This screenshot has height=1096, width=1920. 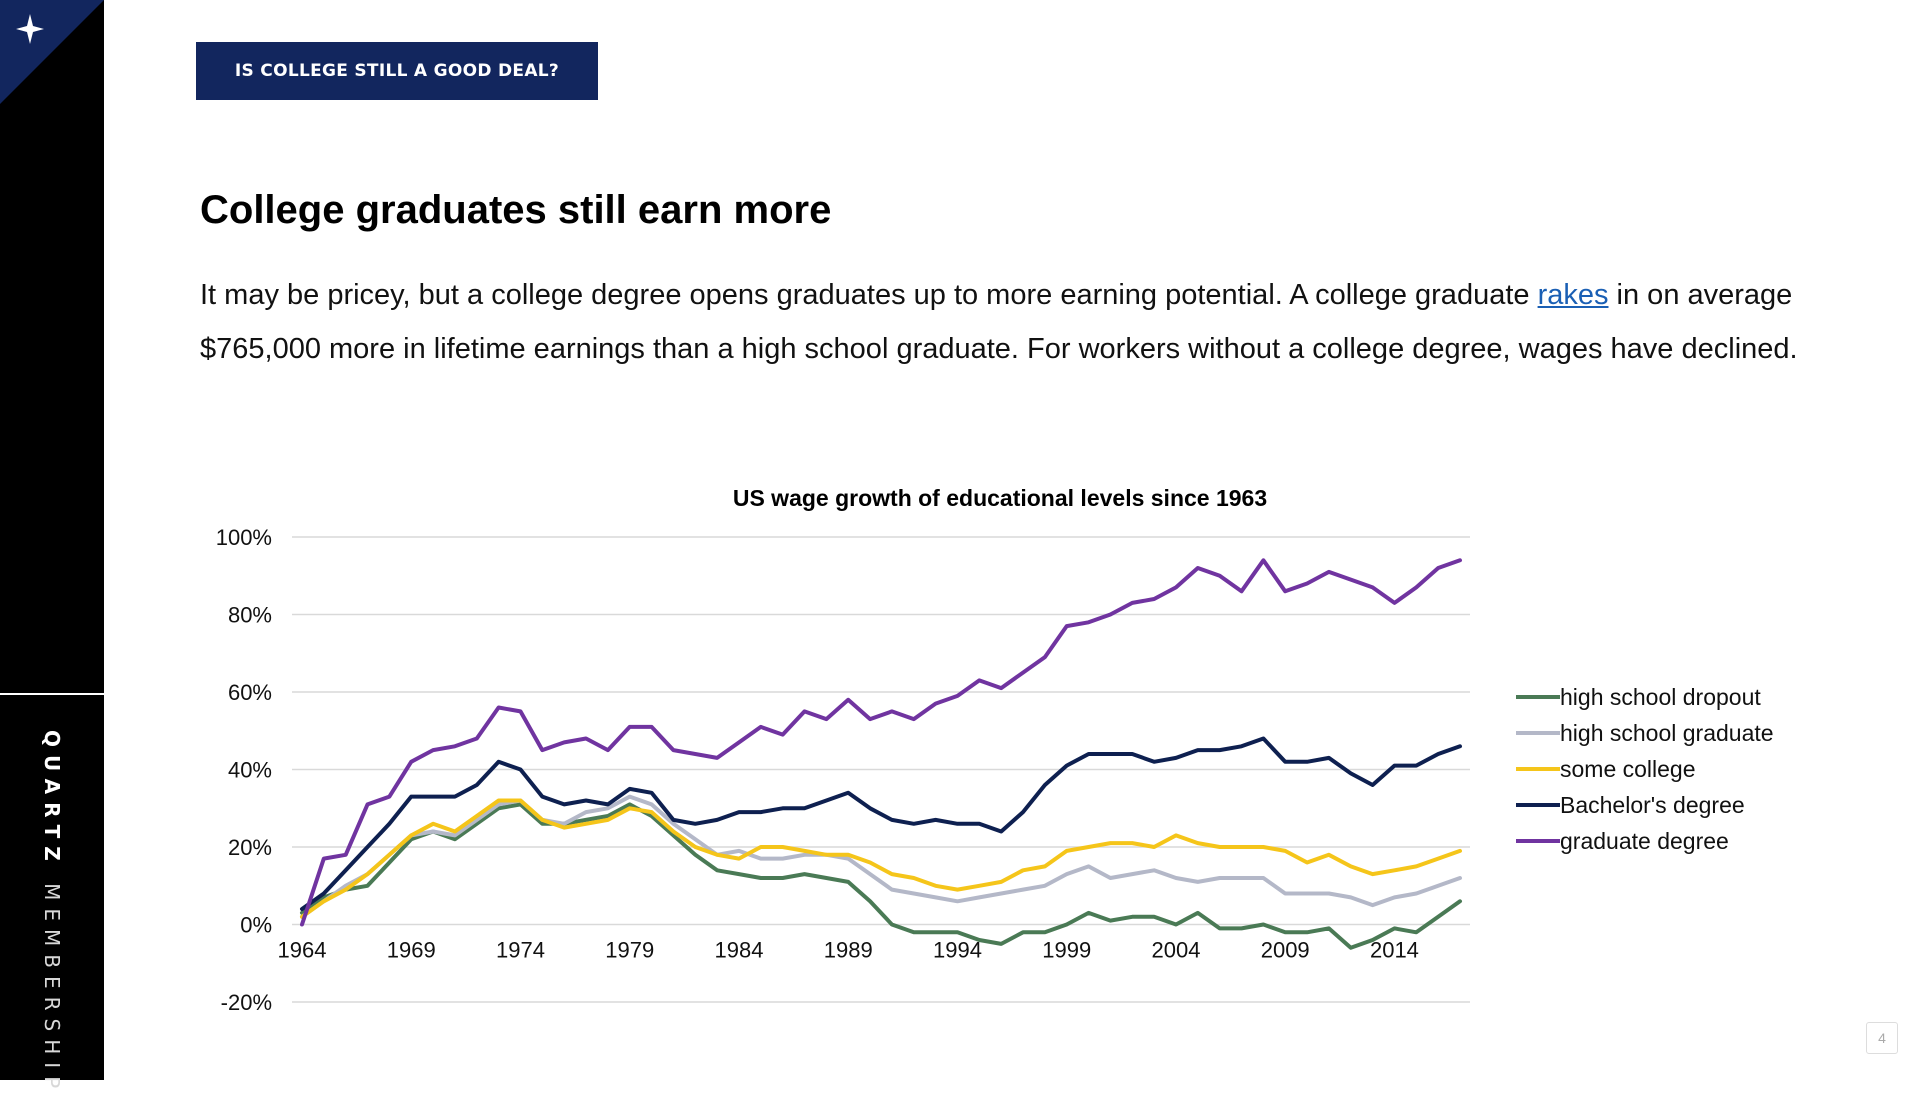 What do you see at coordinates (250, 615) in the screenshot?
I see `y-tick-label: 80%` at bounding box center [250, 615].